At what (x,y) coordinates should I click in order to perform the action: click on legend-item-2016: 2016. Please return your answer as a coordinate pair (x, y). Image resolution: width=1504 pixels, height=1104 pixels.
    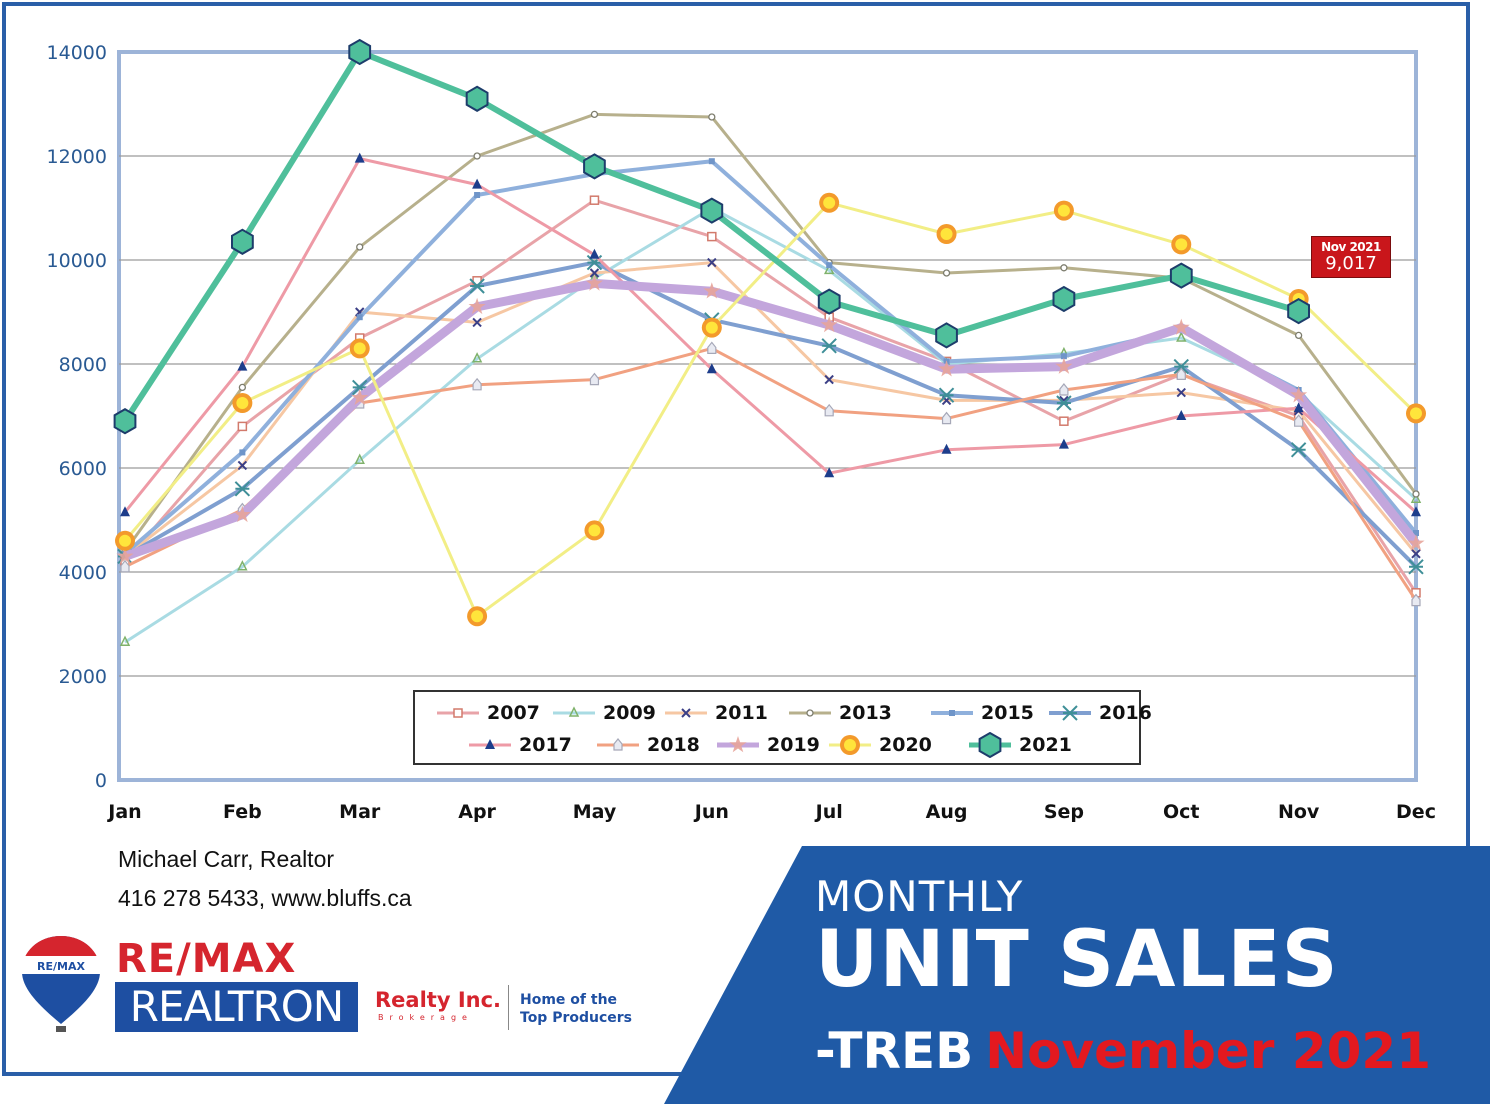
    Looking at the image, I should click on (1099, 713).